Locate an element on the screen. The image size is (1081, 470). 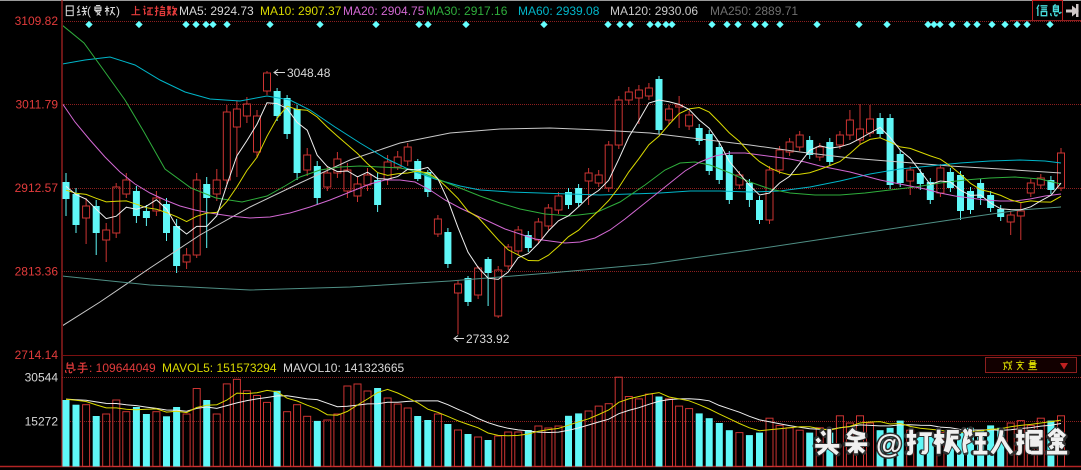
svg-text: MA120: 2930.06 is located at coordinates (654, 11).